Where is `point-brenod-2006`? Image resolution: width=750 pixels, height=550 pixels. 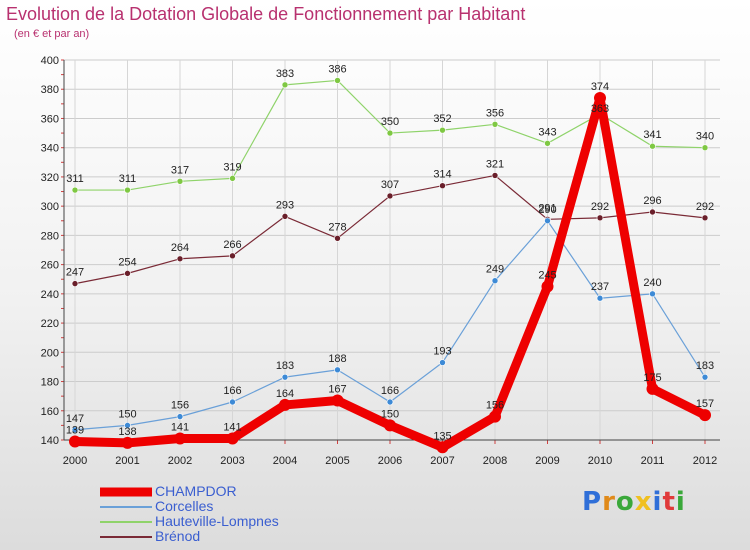 point-brenod-2006 is located at coordinates (390, 196).